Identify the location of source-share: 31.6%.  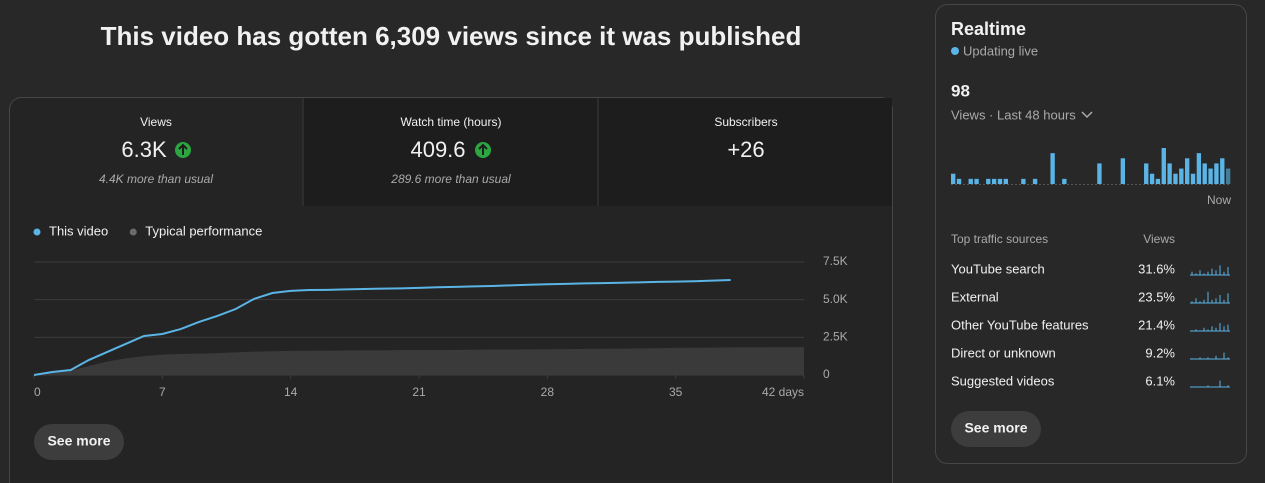
(1156, 268).